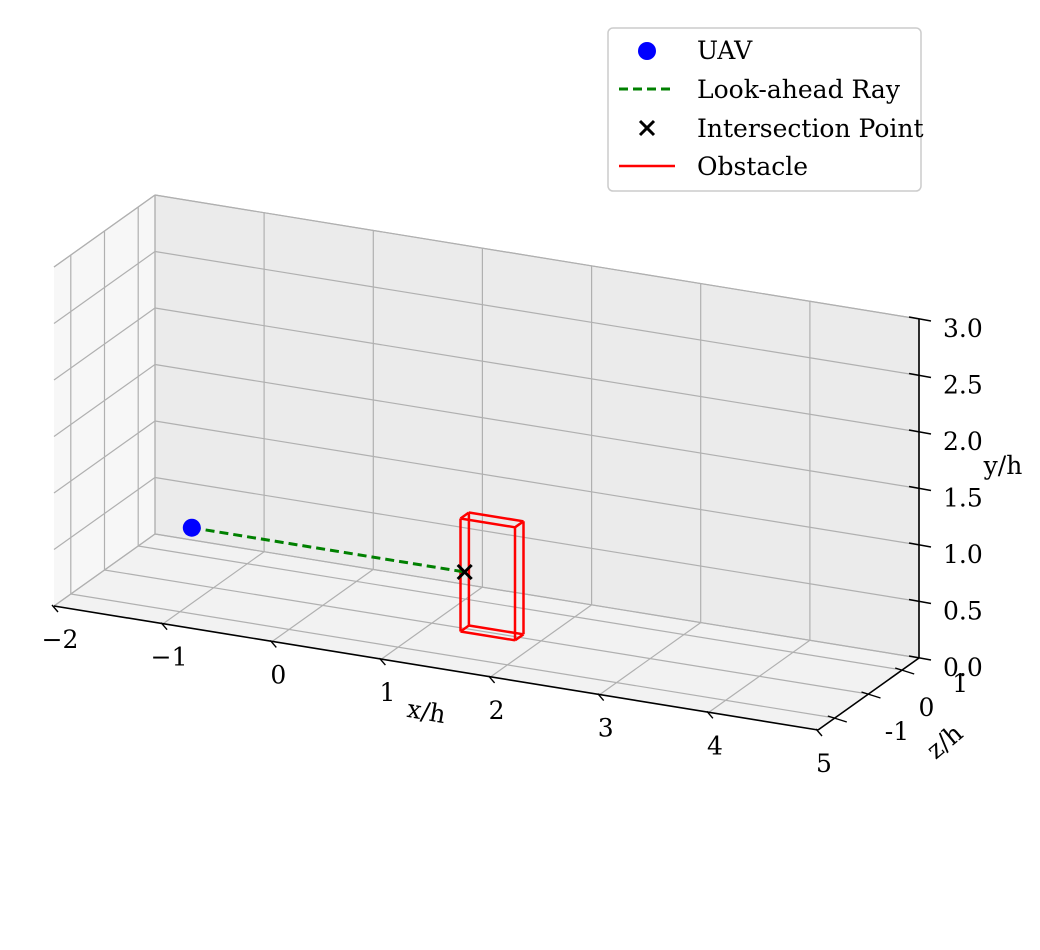  What do you see at coordinates (963, 667) in the screenshot?
I see `y-tick-label: 0.0` at bounding box center [963, 667].